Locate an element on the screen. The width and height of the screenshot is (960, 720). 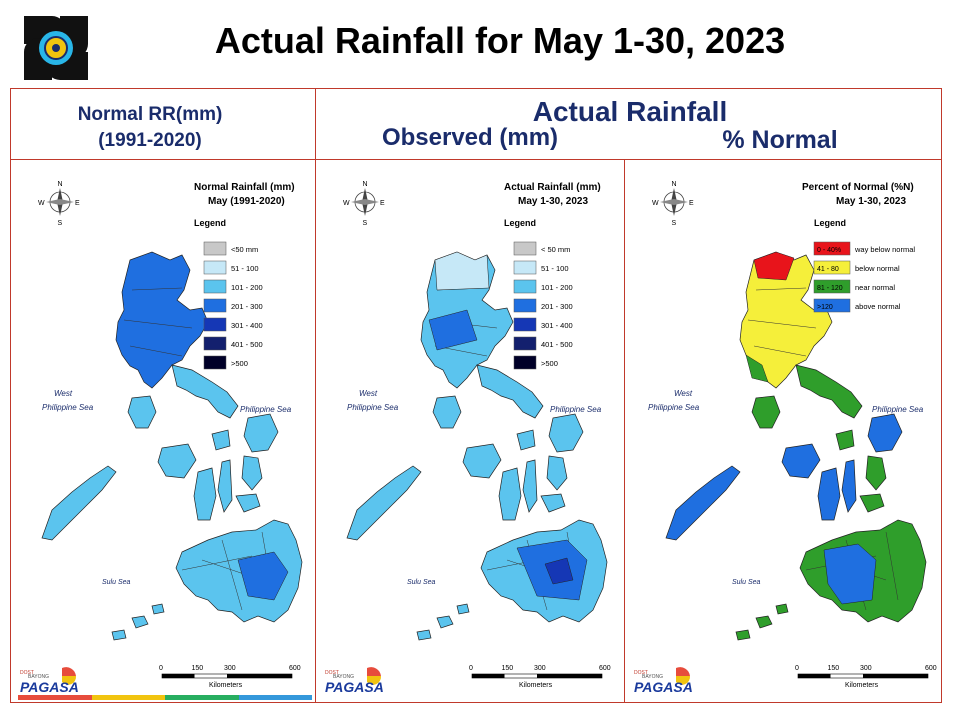
island-luzon is located at coordinates (162, 320).